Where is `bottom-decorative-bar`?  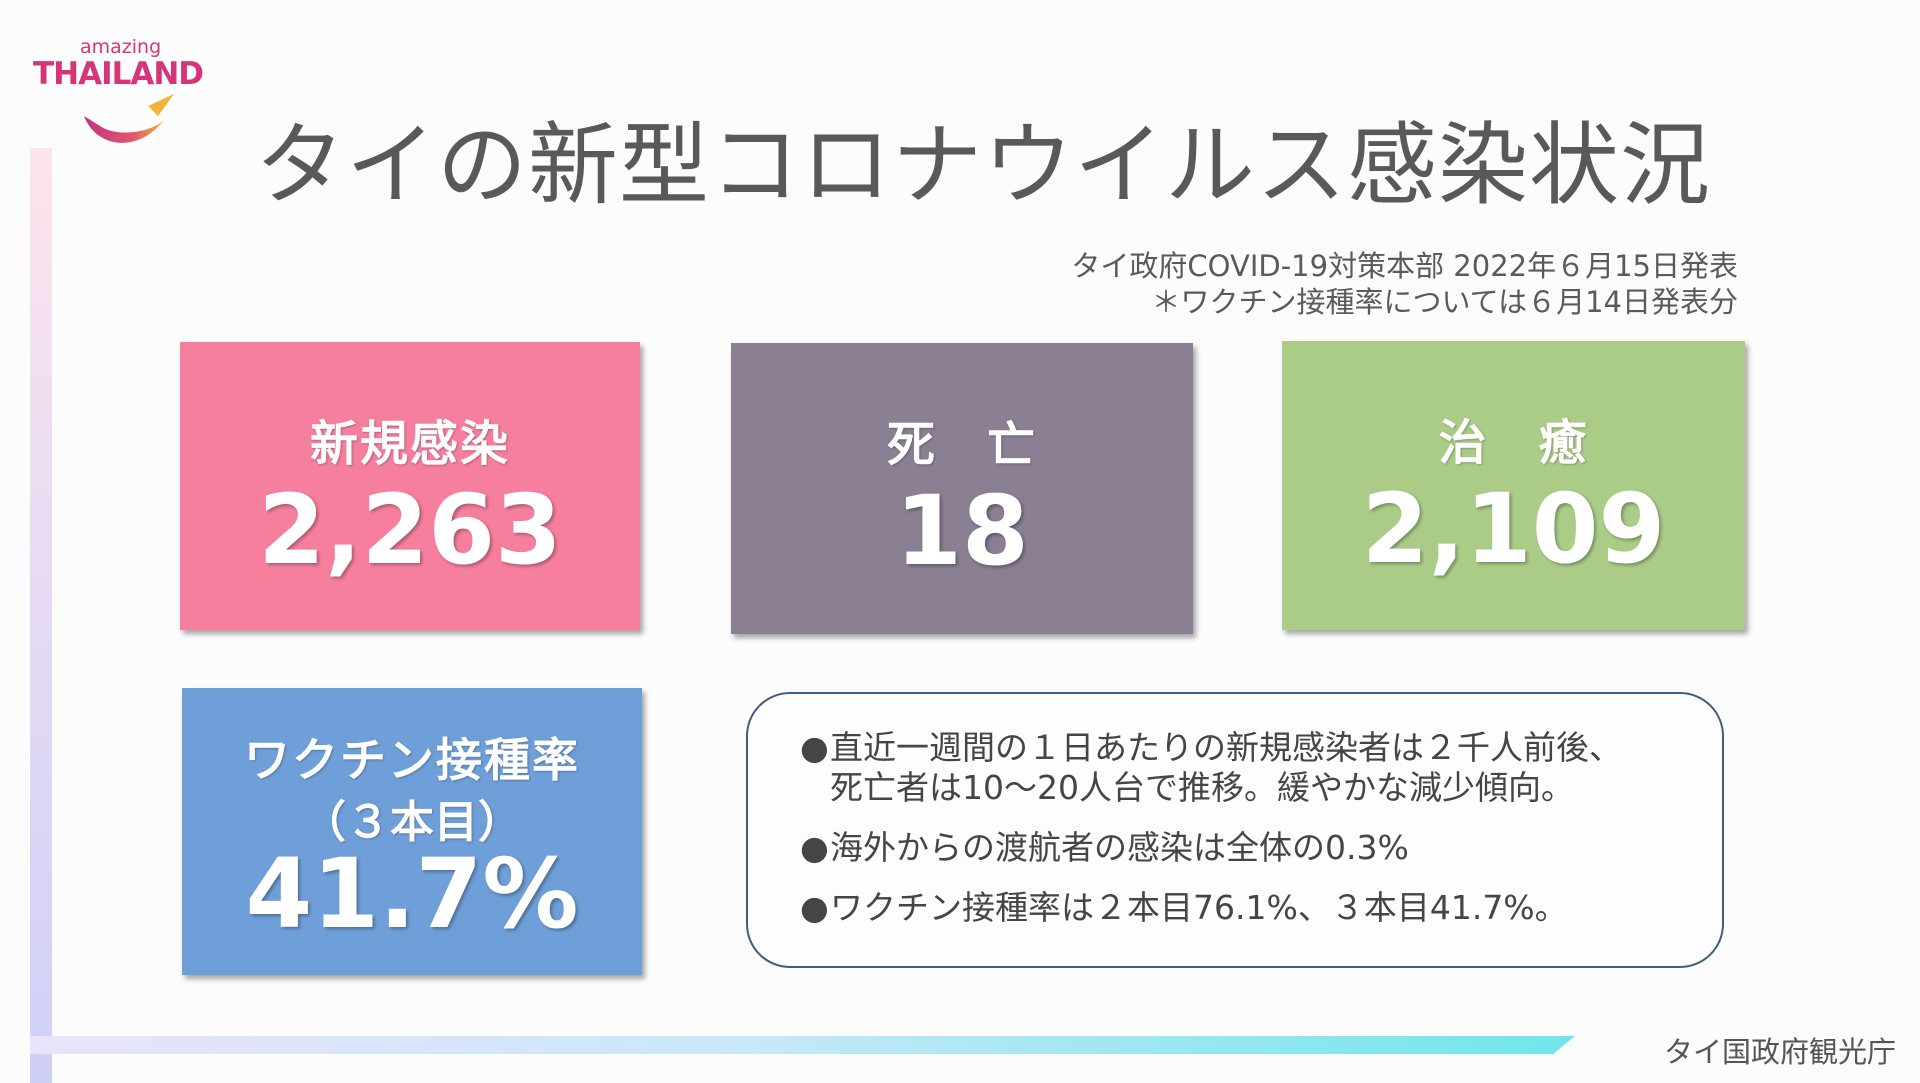 bottom-decorative-bar is located at coordinates (802, 1045).